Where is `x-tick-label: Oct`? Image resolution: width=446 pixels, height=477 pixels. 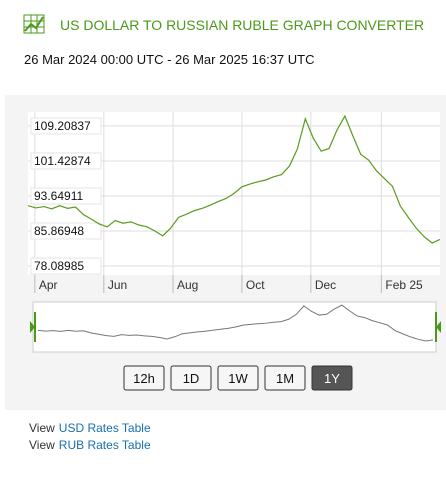
x-tick-label: Oct is located at coordinates (255, 285).